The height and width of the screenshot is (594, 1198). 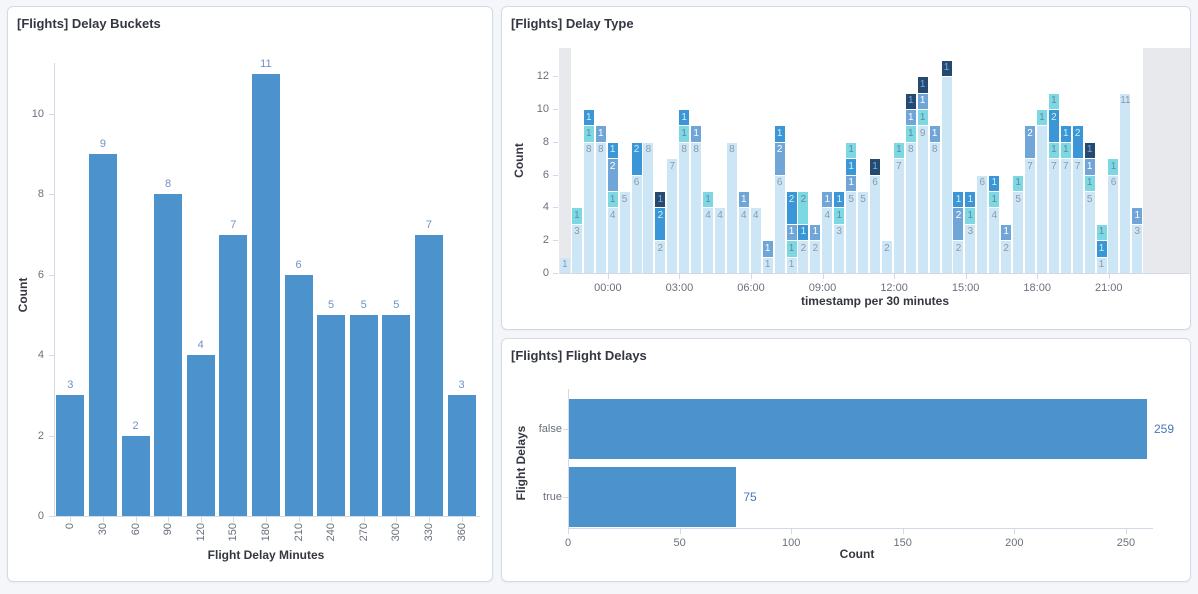 I want to click on panel-title-delay-buckets: [Flights] Delay Buckets, so click(x=89, y=23).